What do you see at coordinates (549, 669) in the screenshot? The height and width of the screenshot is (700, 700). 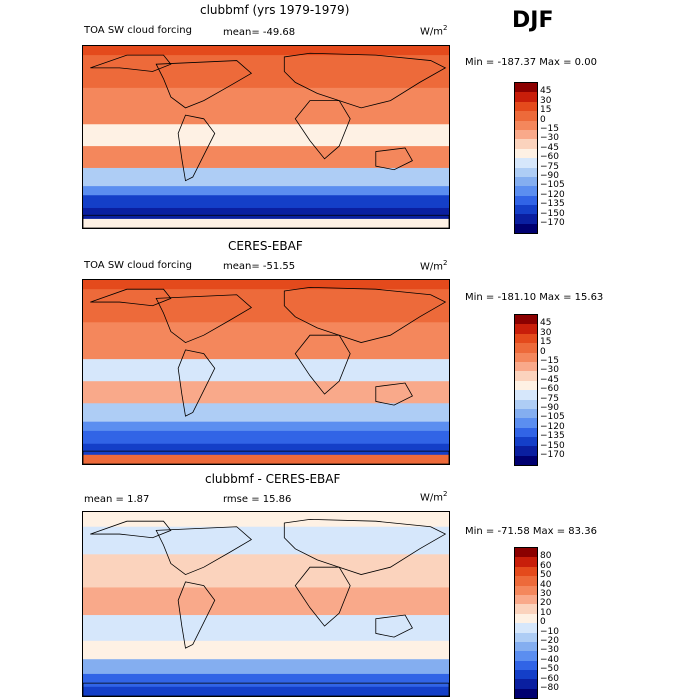 I see `colorbar-tick-label: −50` at bounding box center [549, 669].